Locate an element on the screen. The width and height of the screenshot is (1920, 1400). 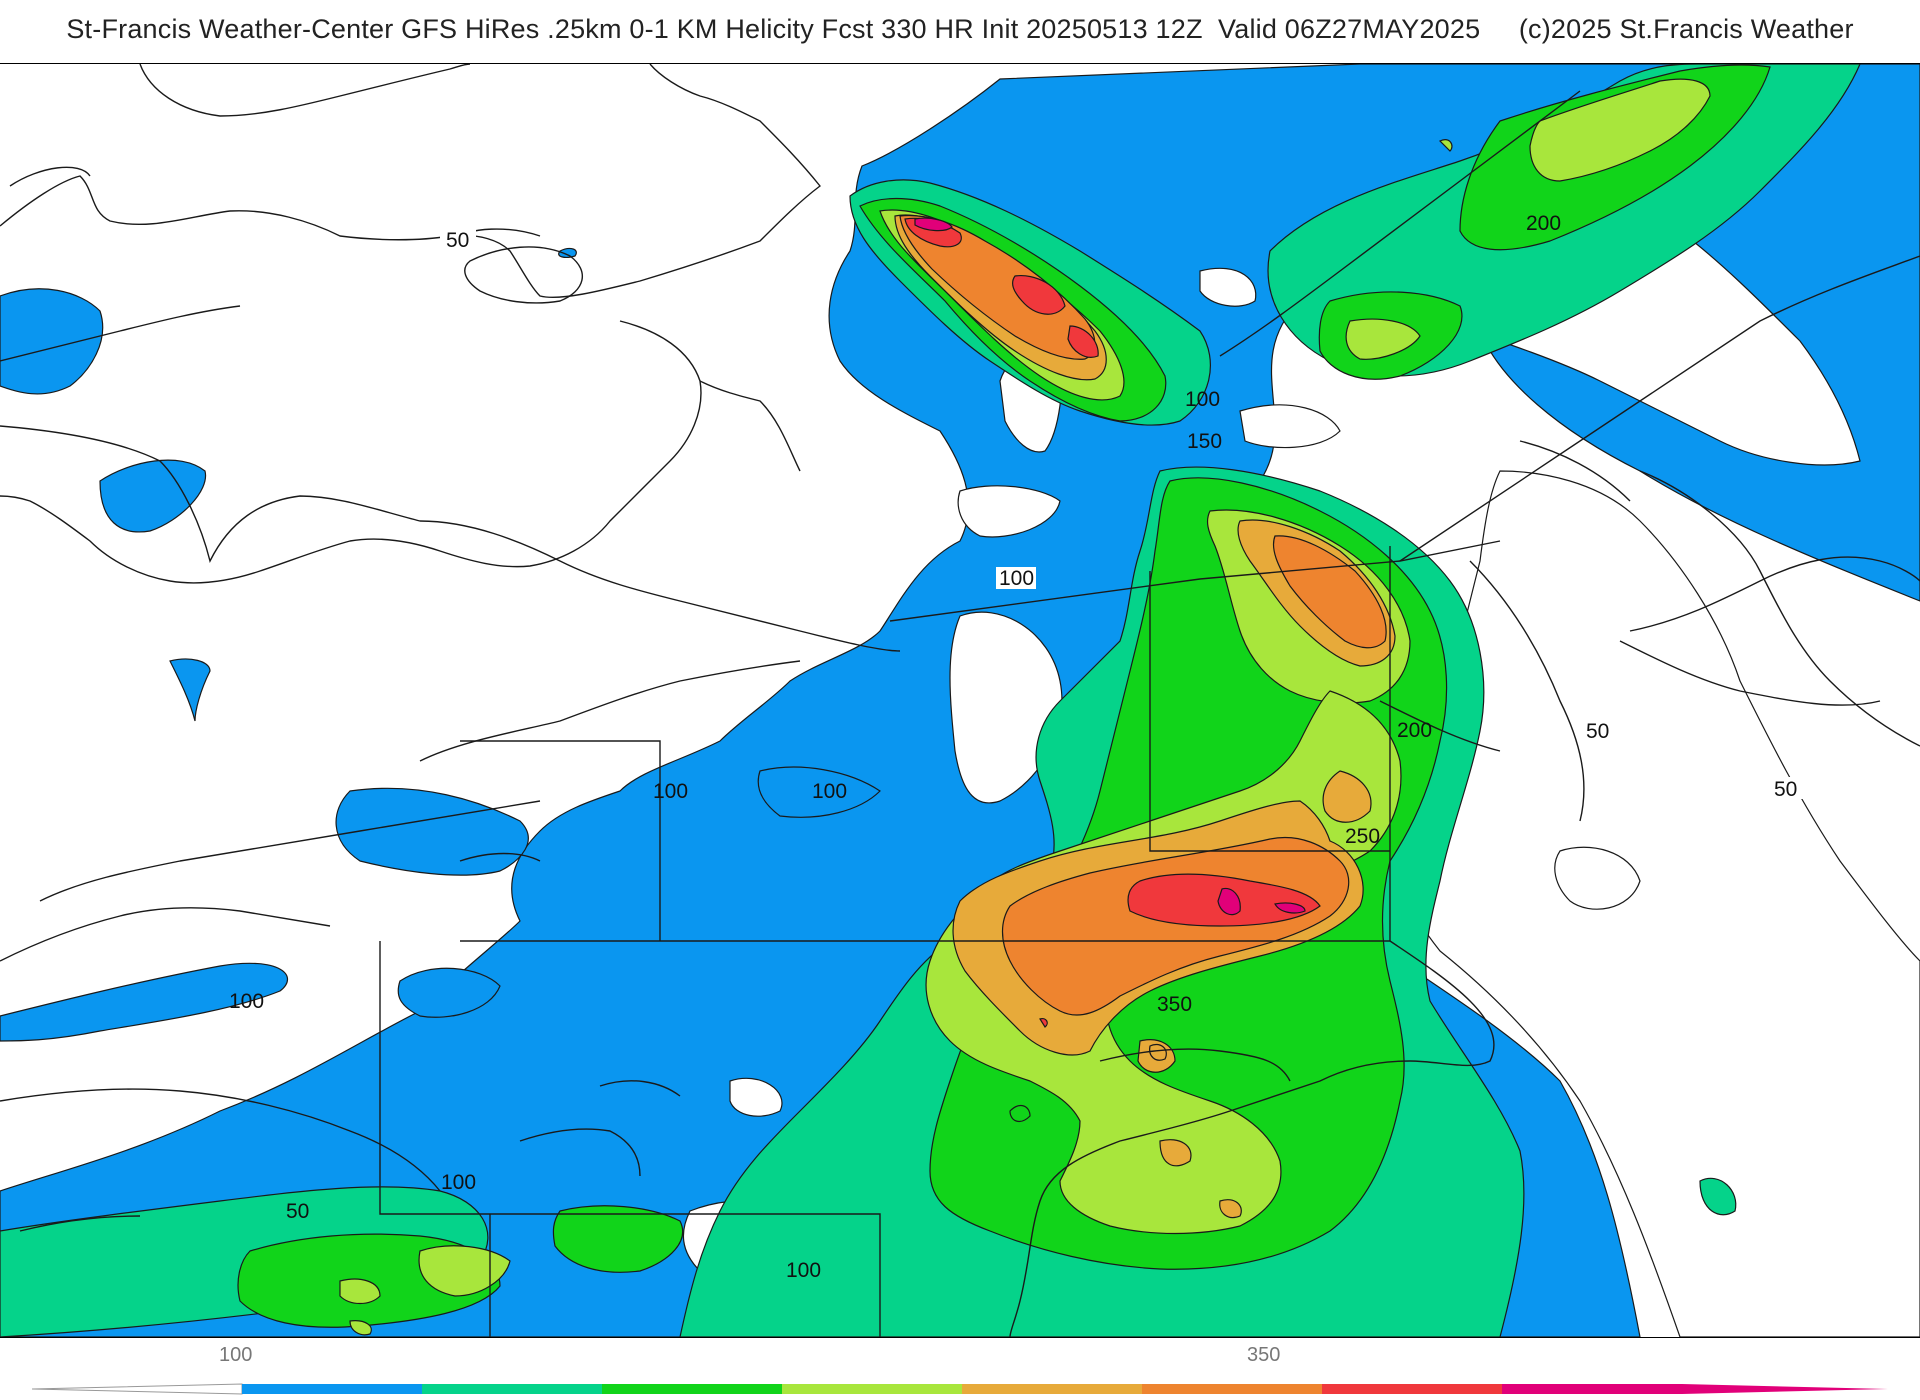
colorbar: 100 350 is located at coordinates (960, 1370).